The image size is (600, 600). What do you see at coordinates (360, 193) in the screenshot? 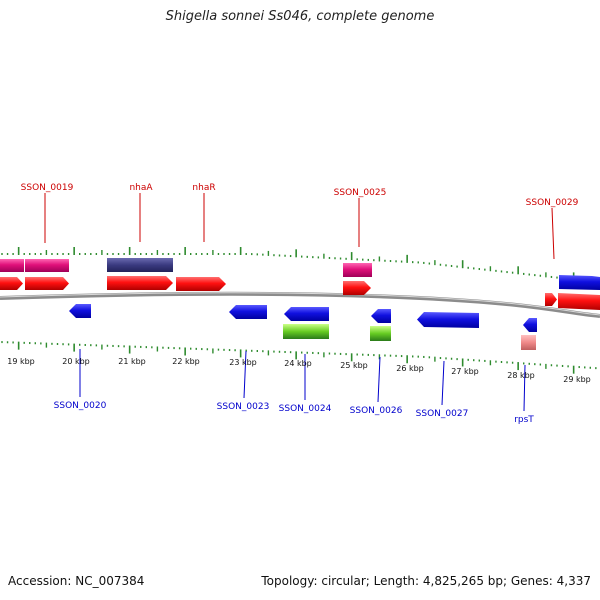
I see `gene-label-sson-0025: SSON_0025` at bounding box center [360, 193].